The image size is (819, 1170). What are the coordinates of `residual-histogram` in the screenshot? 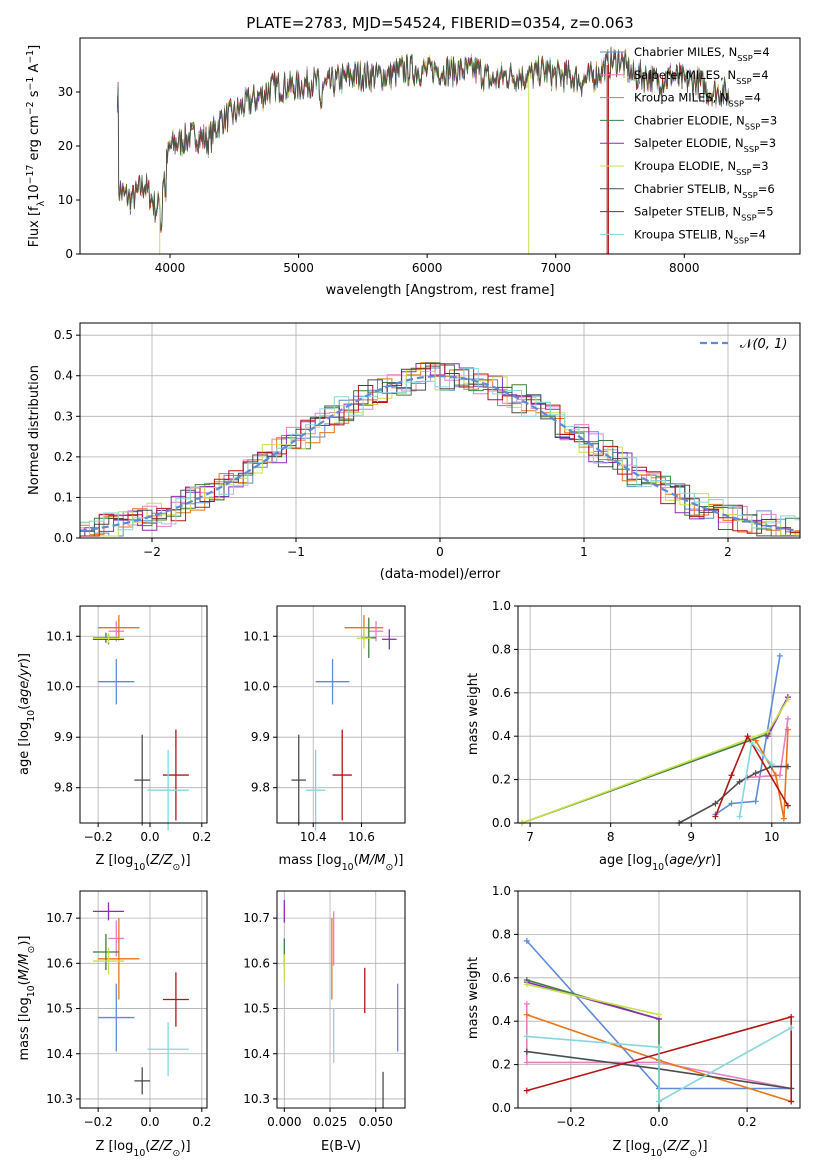 It's located at (440, 450).